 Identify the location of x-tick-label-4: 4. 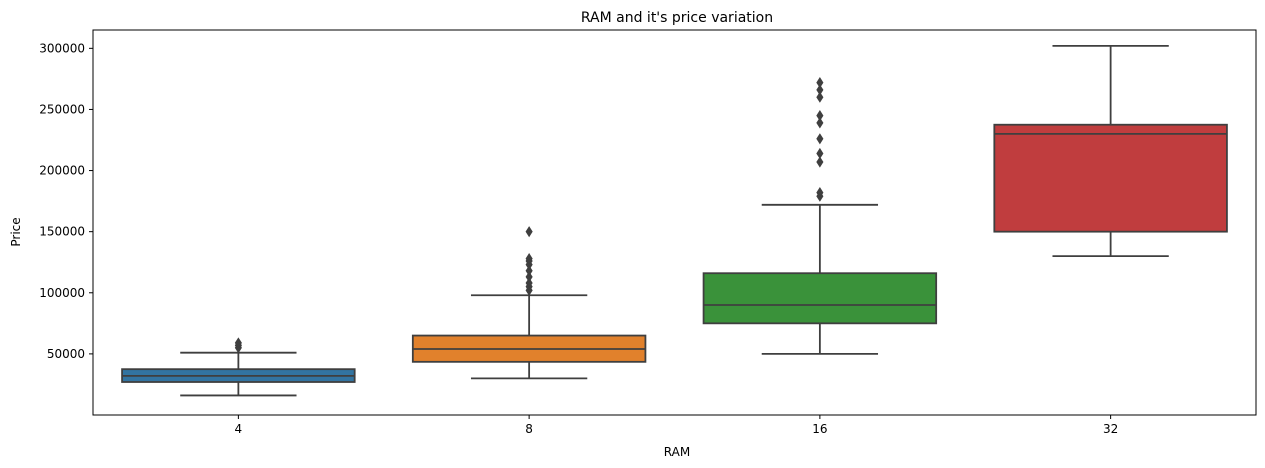
(239, 429).